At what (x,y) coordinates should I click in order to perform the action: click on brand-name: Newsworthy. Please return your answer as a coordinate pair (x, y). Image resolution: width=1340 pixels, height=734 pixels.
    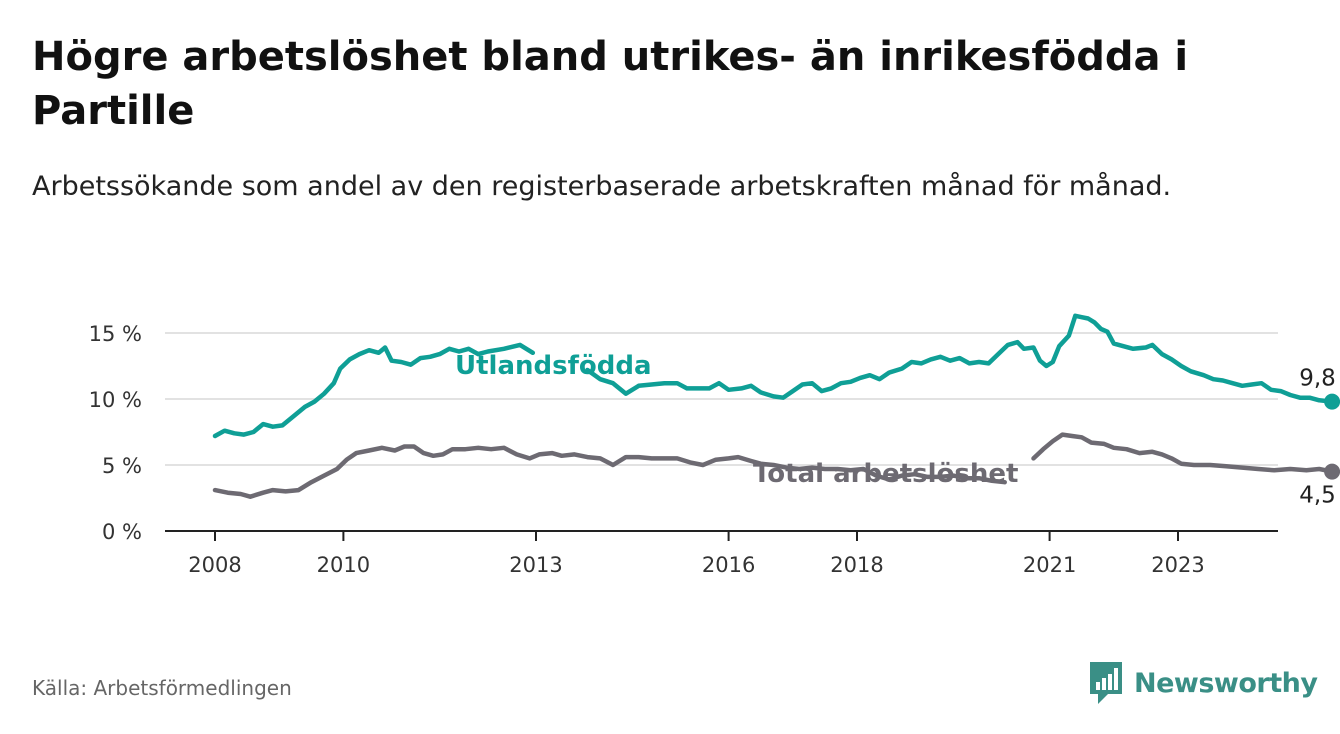
    Looking at the image, I should click on (1226, 683).